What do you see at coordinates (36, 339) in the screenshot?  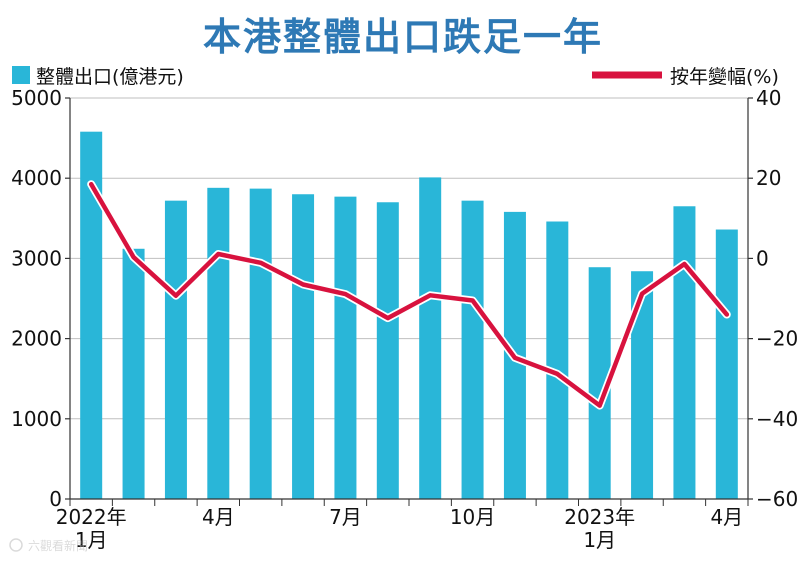 I see `y-left-tick-label: 2000` at bounding box center [36, 339].